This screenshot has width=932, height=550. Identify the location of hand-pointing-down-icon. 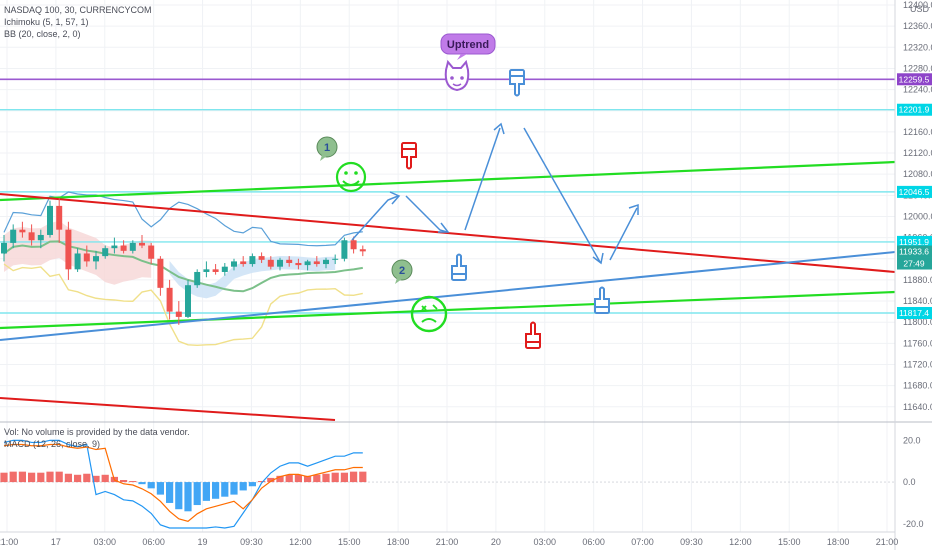
(409, 156).